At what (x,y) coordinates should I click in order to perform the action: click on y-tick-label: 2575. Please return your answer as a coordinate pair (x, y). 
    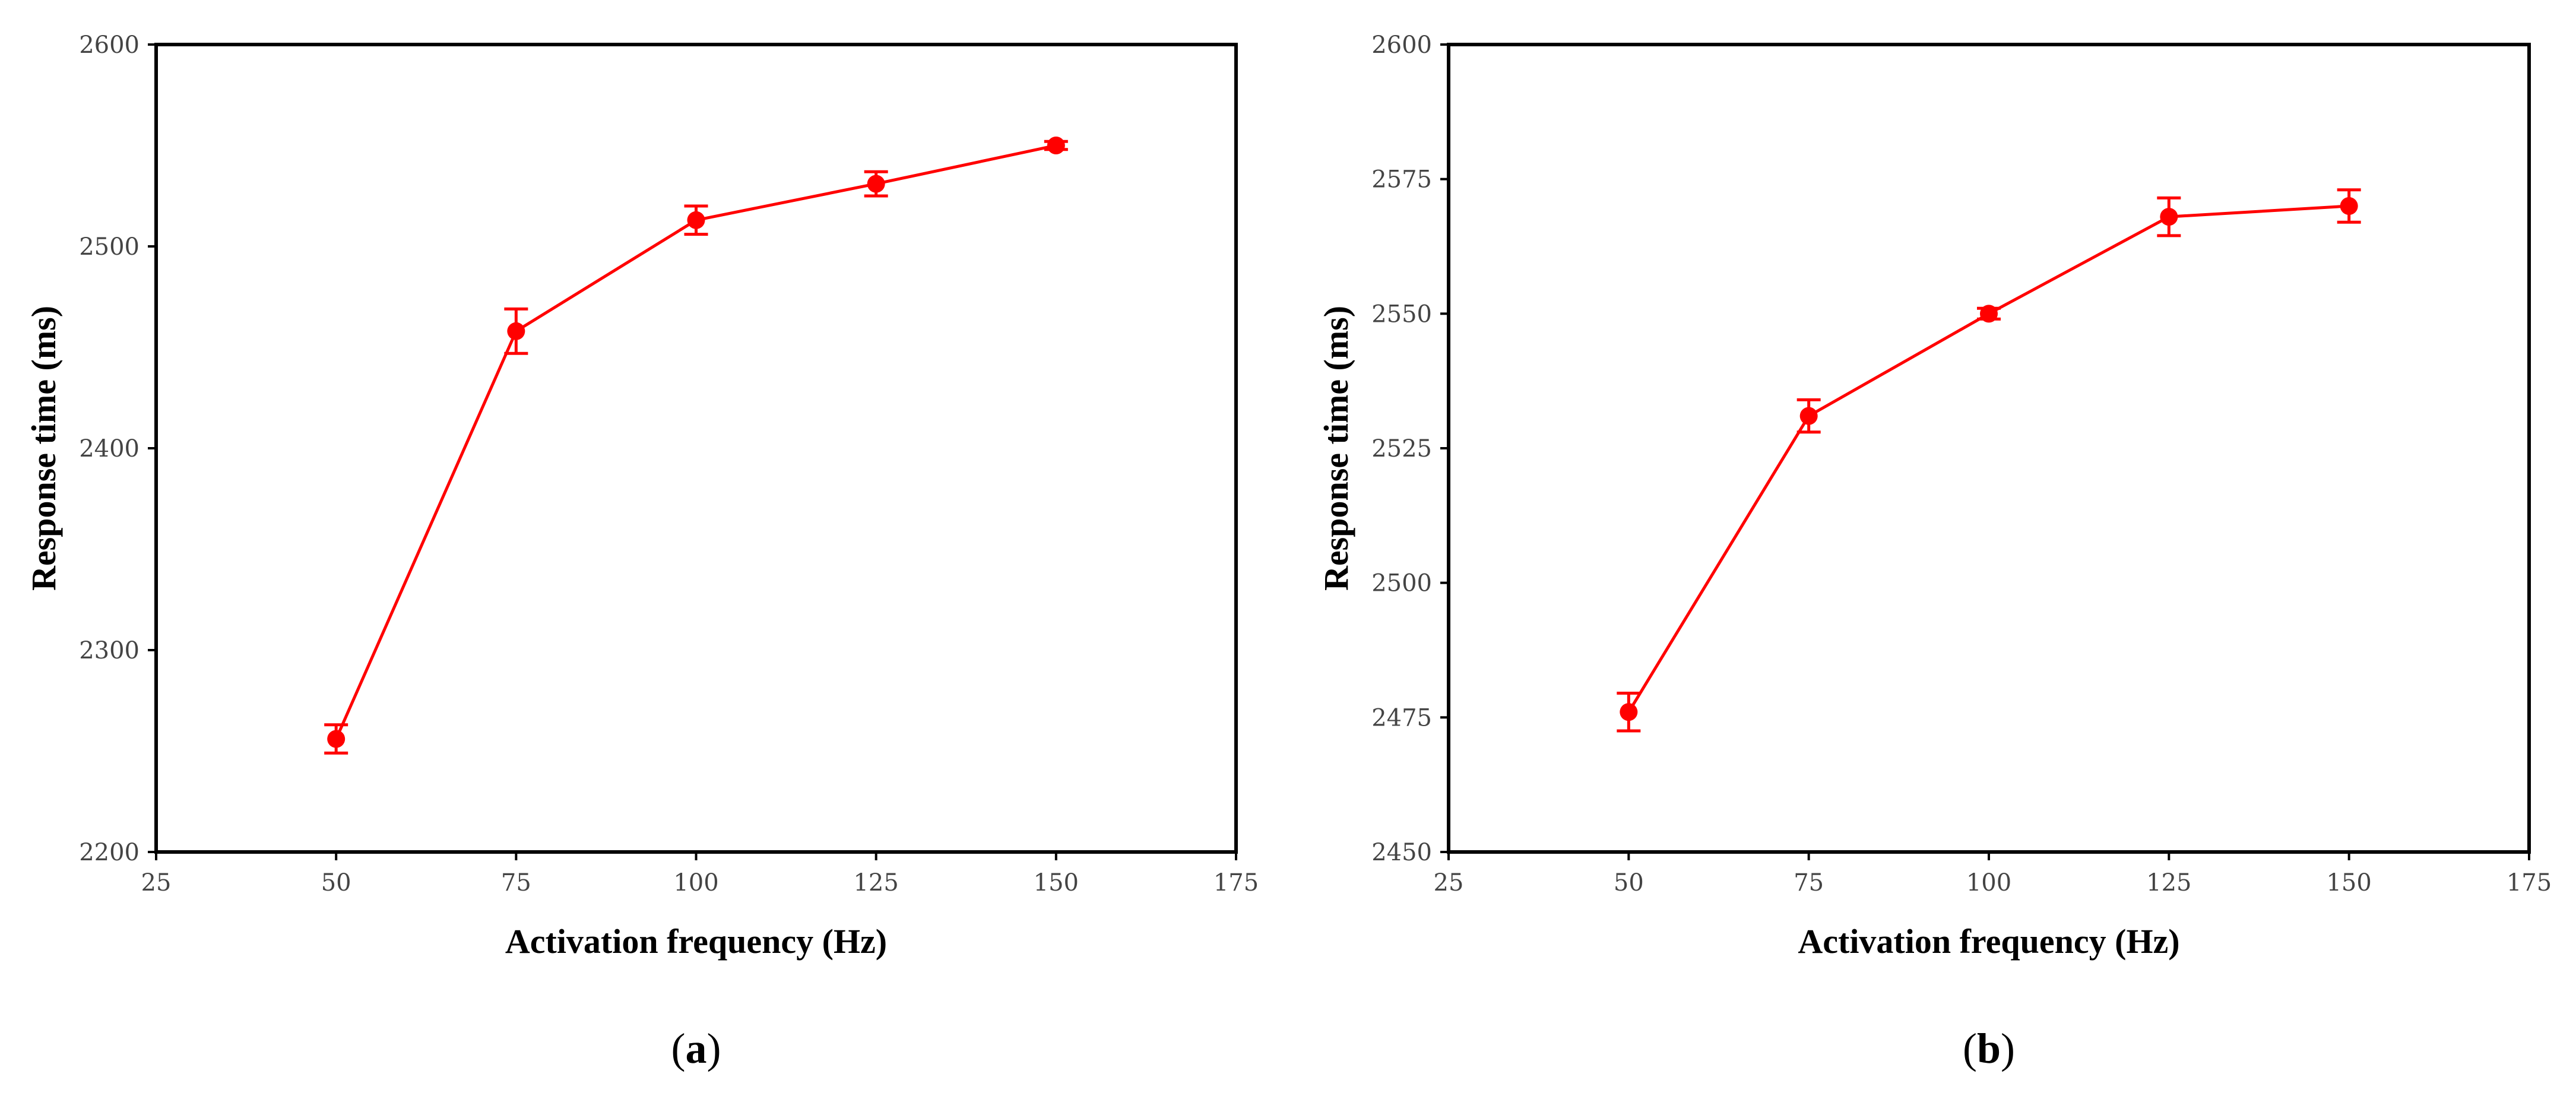
    Looking at the image, I should click on (1402, 180).